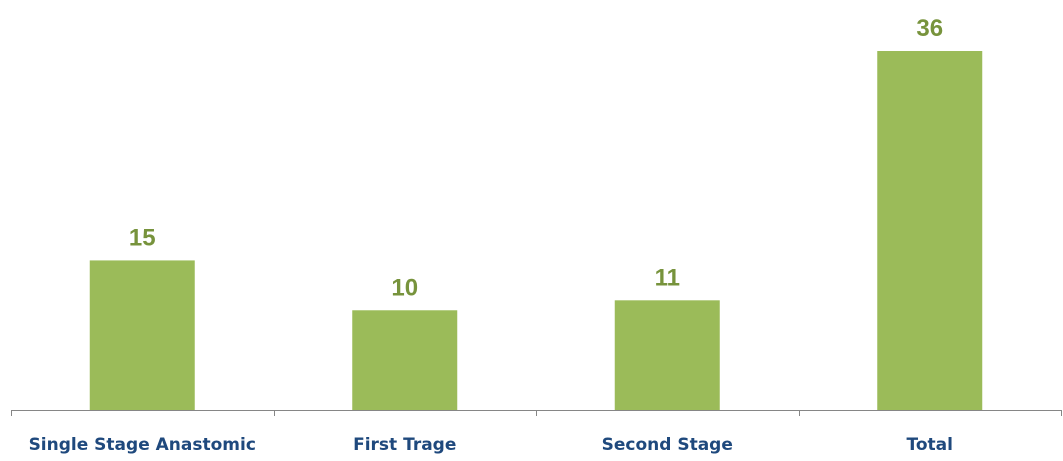  What do you see at coordinates (142, 445) in the screenshot?
I see `x-tick-label: Single Stage Anastomic` at bounding box center [142, 445].